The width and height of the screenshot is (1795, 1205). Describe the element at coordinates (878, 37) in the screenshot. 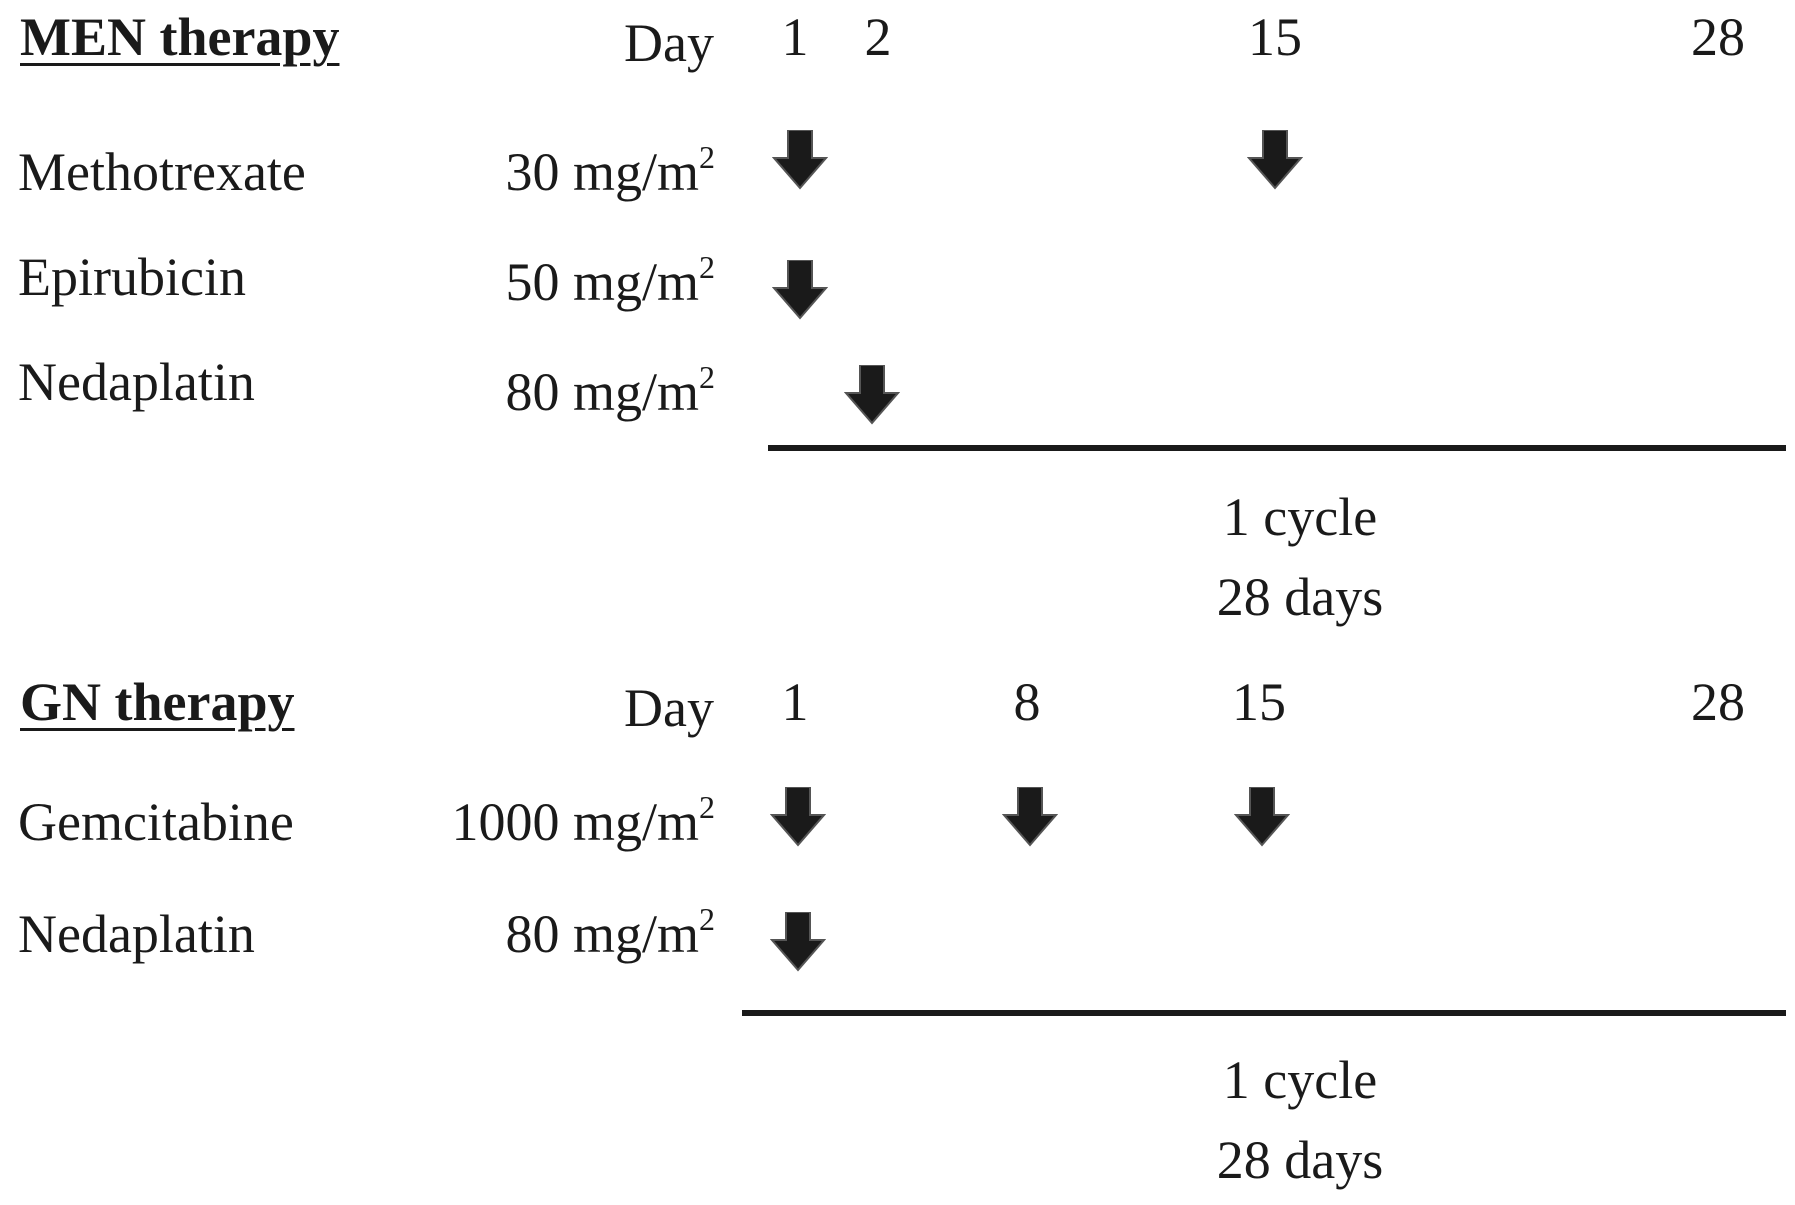

I see `day-number: 2` at that location.